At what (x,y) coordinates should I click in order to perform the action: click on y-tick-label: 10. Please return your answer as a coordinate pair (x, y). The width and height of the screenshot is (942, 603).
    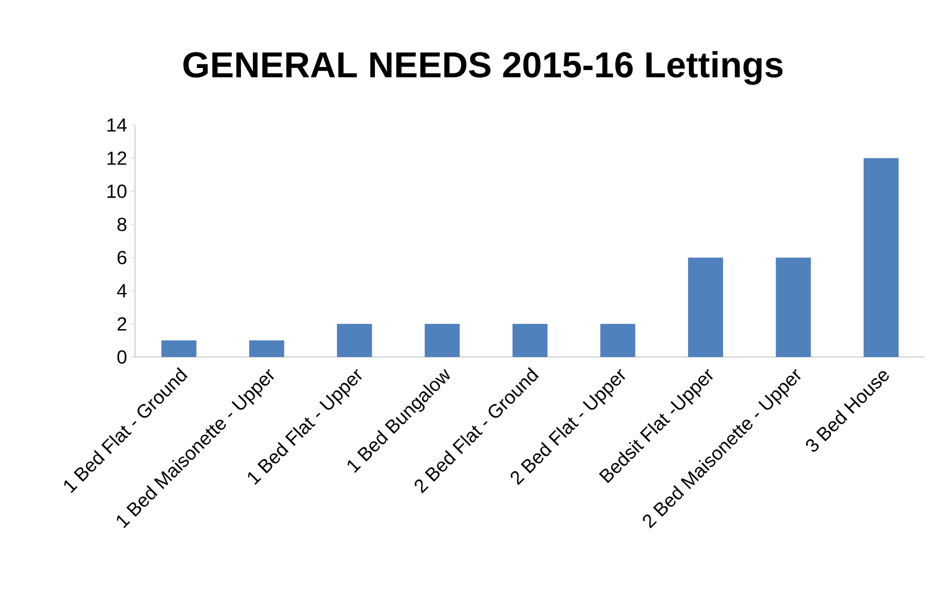
    Looking at the image, I should click on (117, 191).